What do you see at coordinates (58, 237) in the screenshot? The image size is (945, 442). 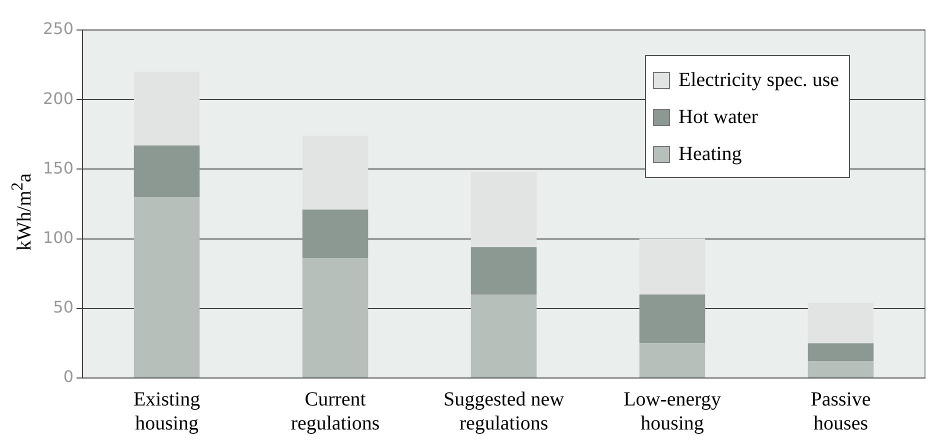 I see `y-tick-label: 100` at bounding box center [58, 237].